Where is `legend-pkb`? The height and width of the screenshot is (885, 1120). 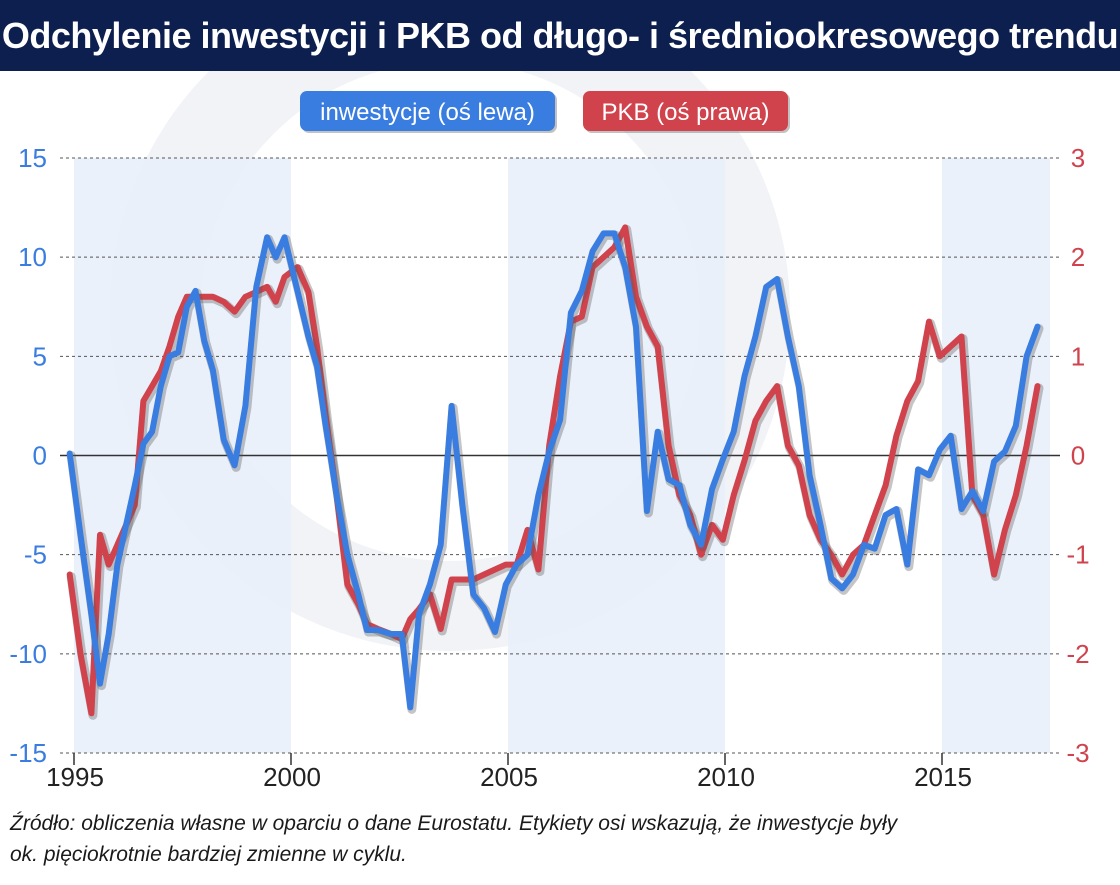
legend-pkb is located at coordinates (685, 111).